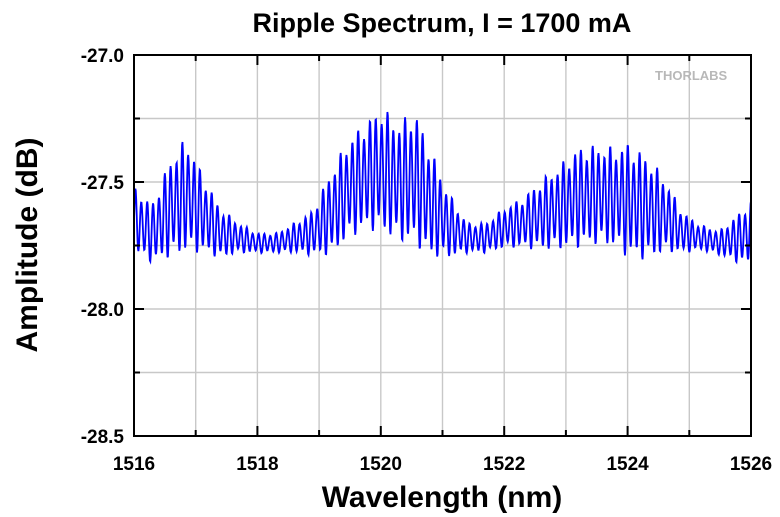 The height and width of the screenshot is (517, 780). Describe the element at coordinates (442, 464) in the screenshot. I see `x-tick-labels: 1516 1518 1520 1522 1524 1526` at that location.